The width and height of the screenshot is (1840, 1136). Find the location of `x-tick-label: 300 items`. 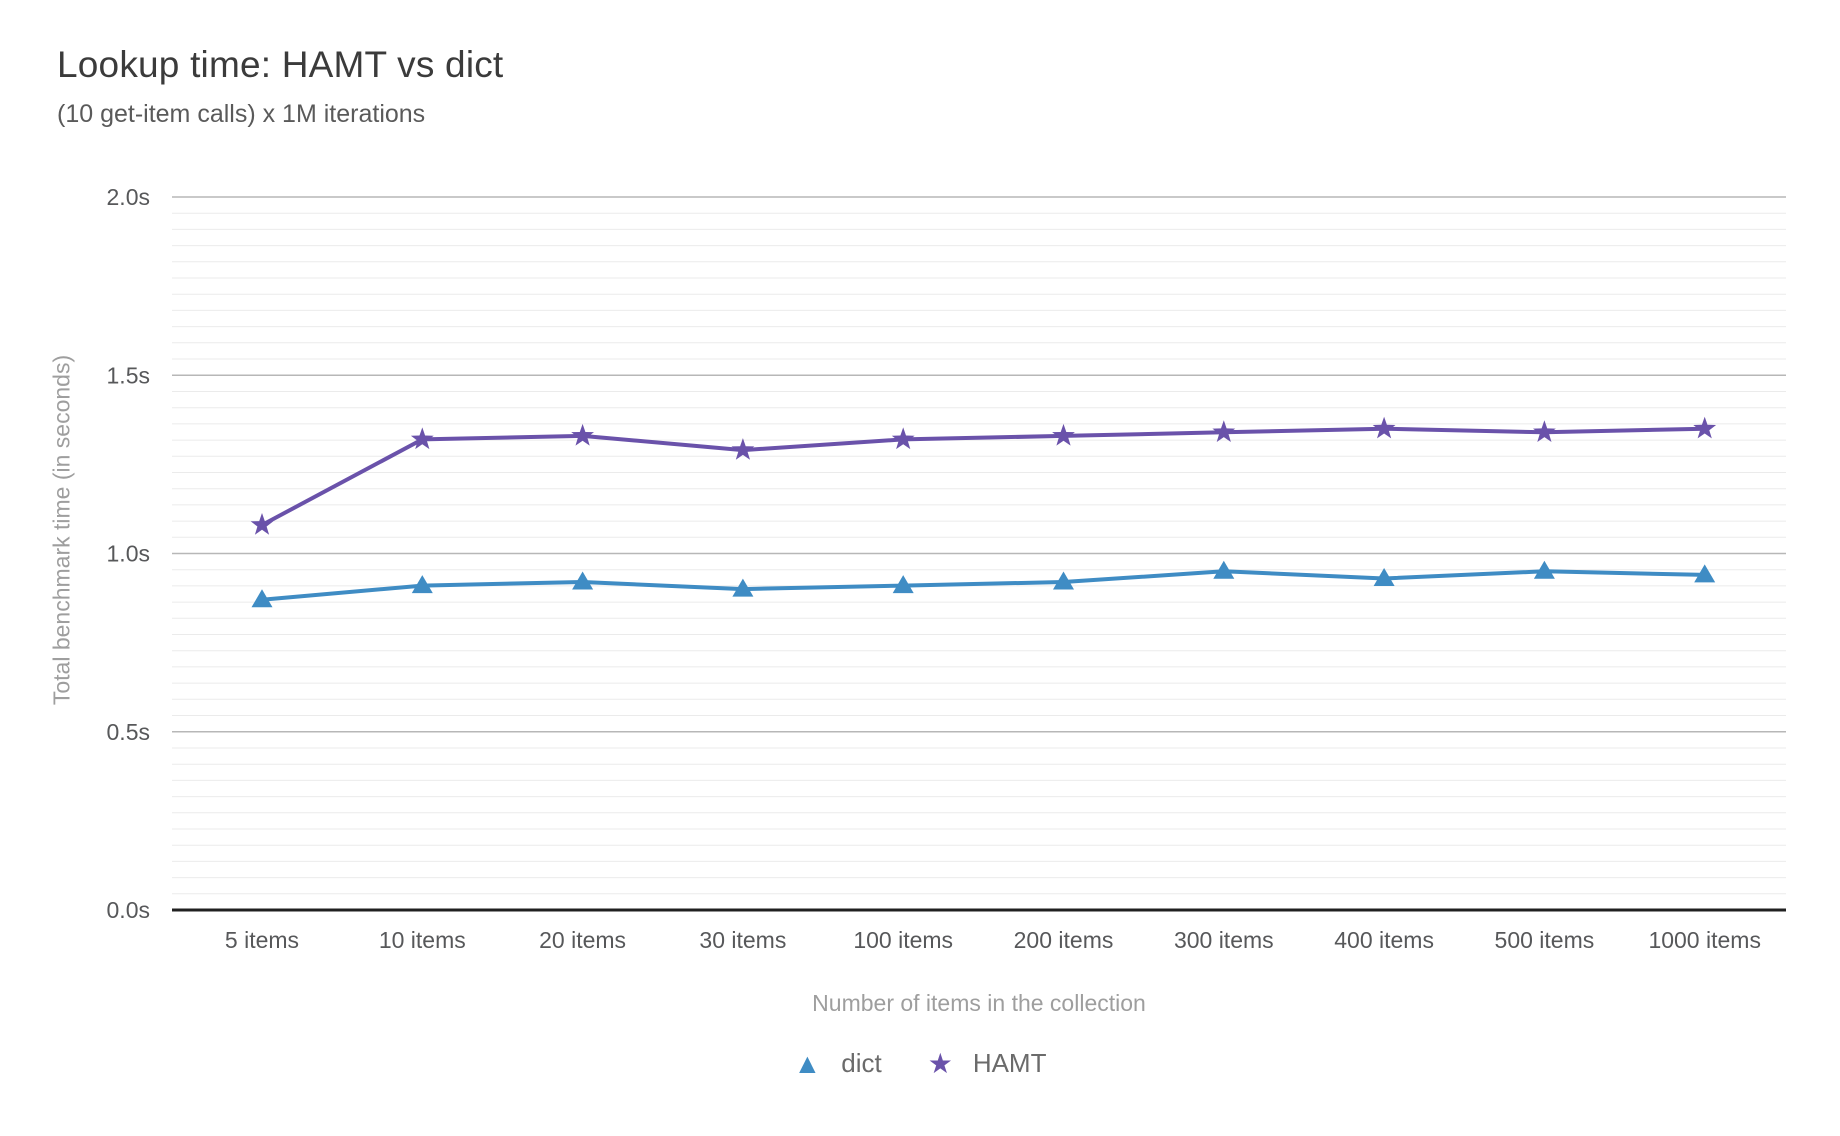

x-tick-label: 300 items is located at coordinates (1224, 940).